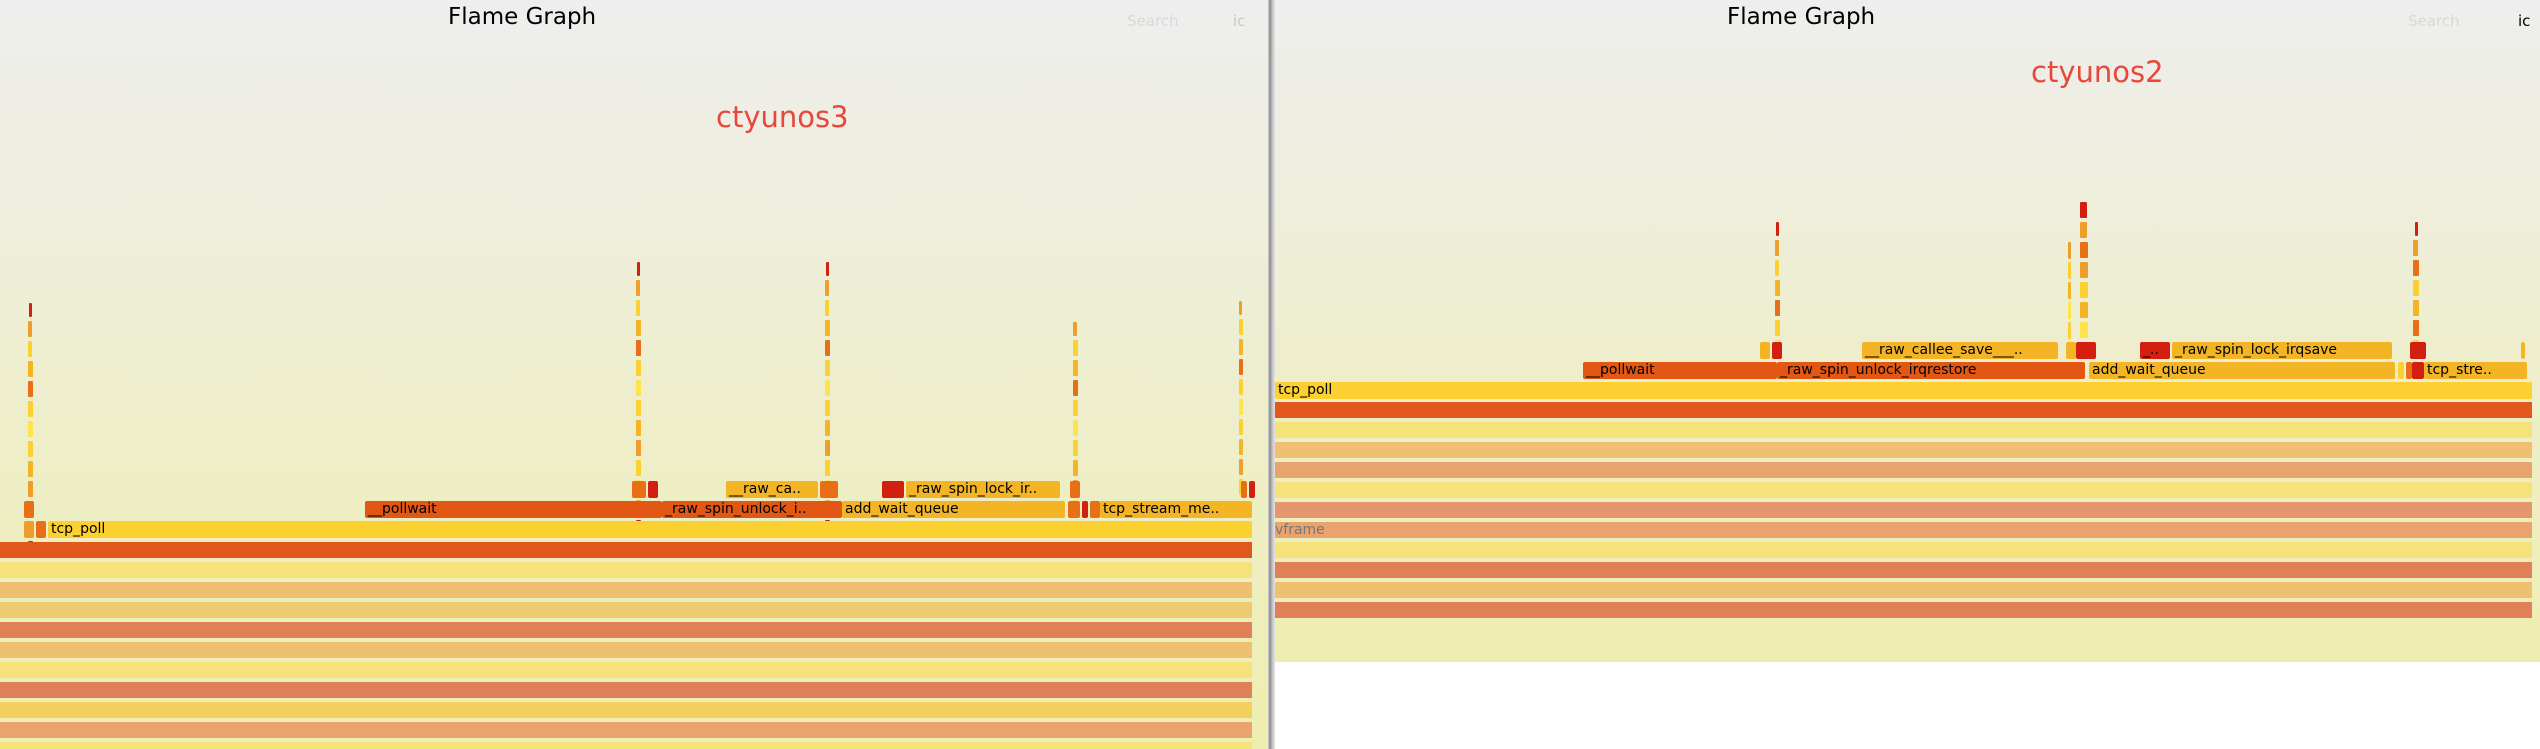 This screenshot has height=749, width=2540. Describe the element at coordinates (2155, 350) in the screenshot. I see `flame-frame: _..` at that location.